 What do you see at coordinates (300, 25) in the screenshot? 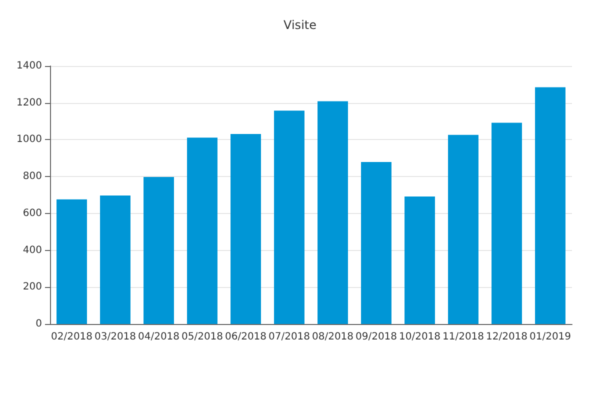
I see `chart-title: Visite` at bounding box center [300, 25].